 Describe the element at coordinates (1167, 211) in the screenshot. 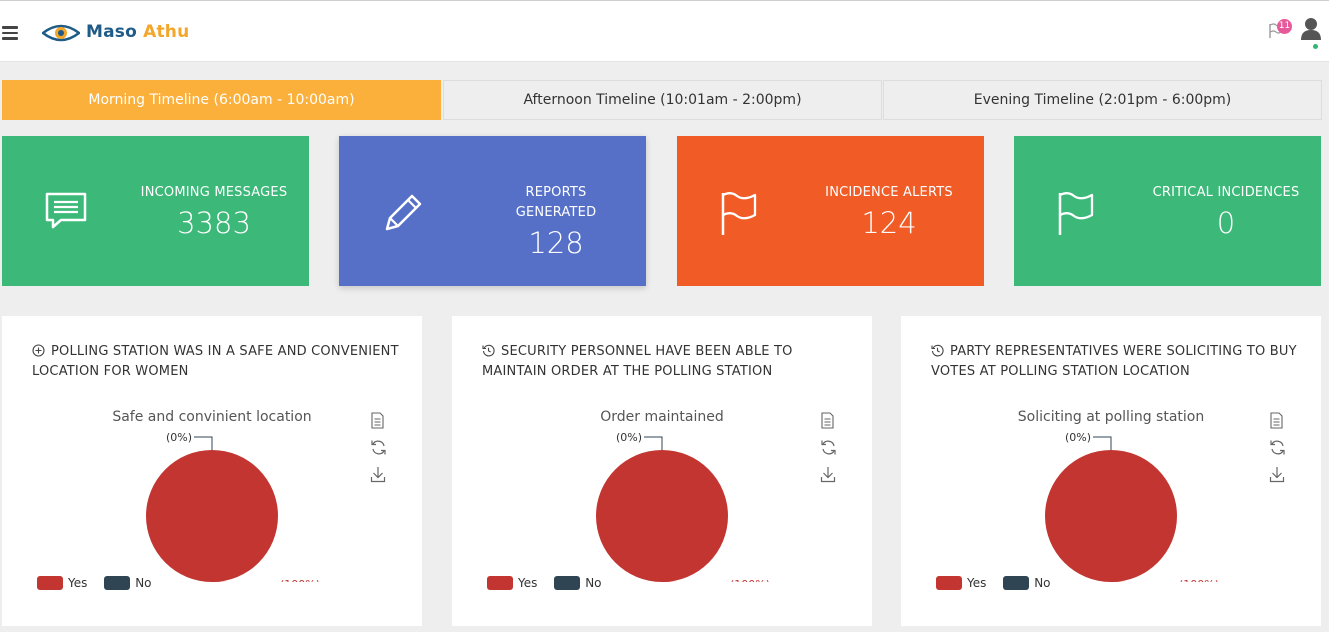

I see `stat-critical-incidences: CRITICAL INCIDENCES 0` at that location.